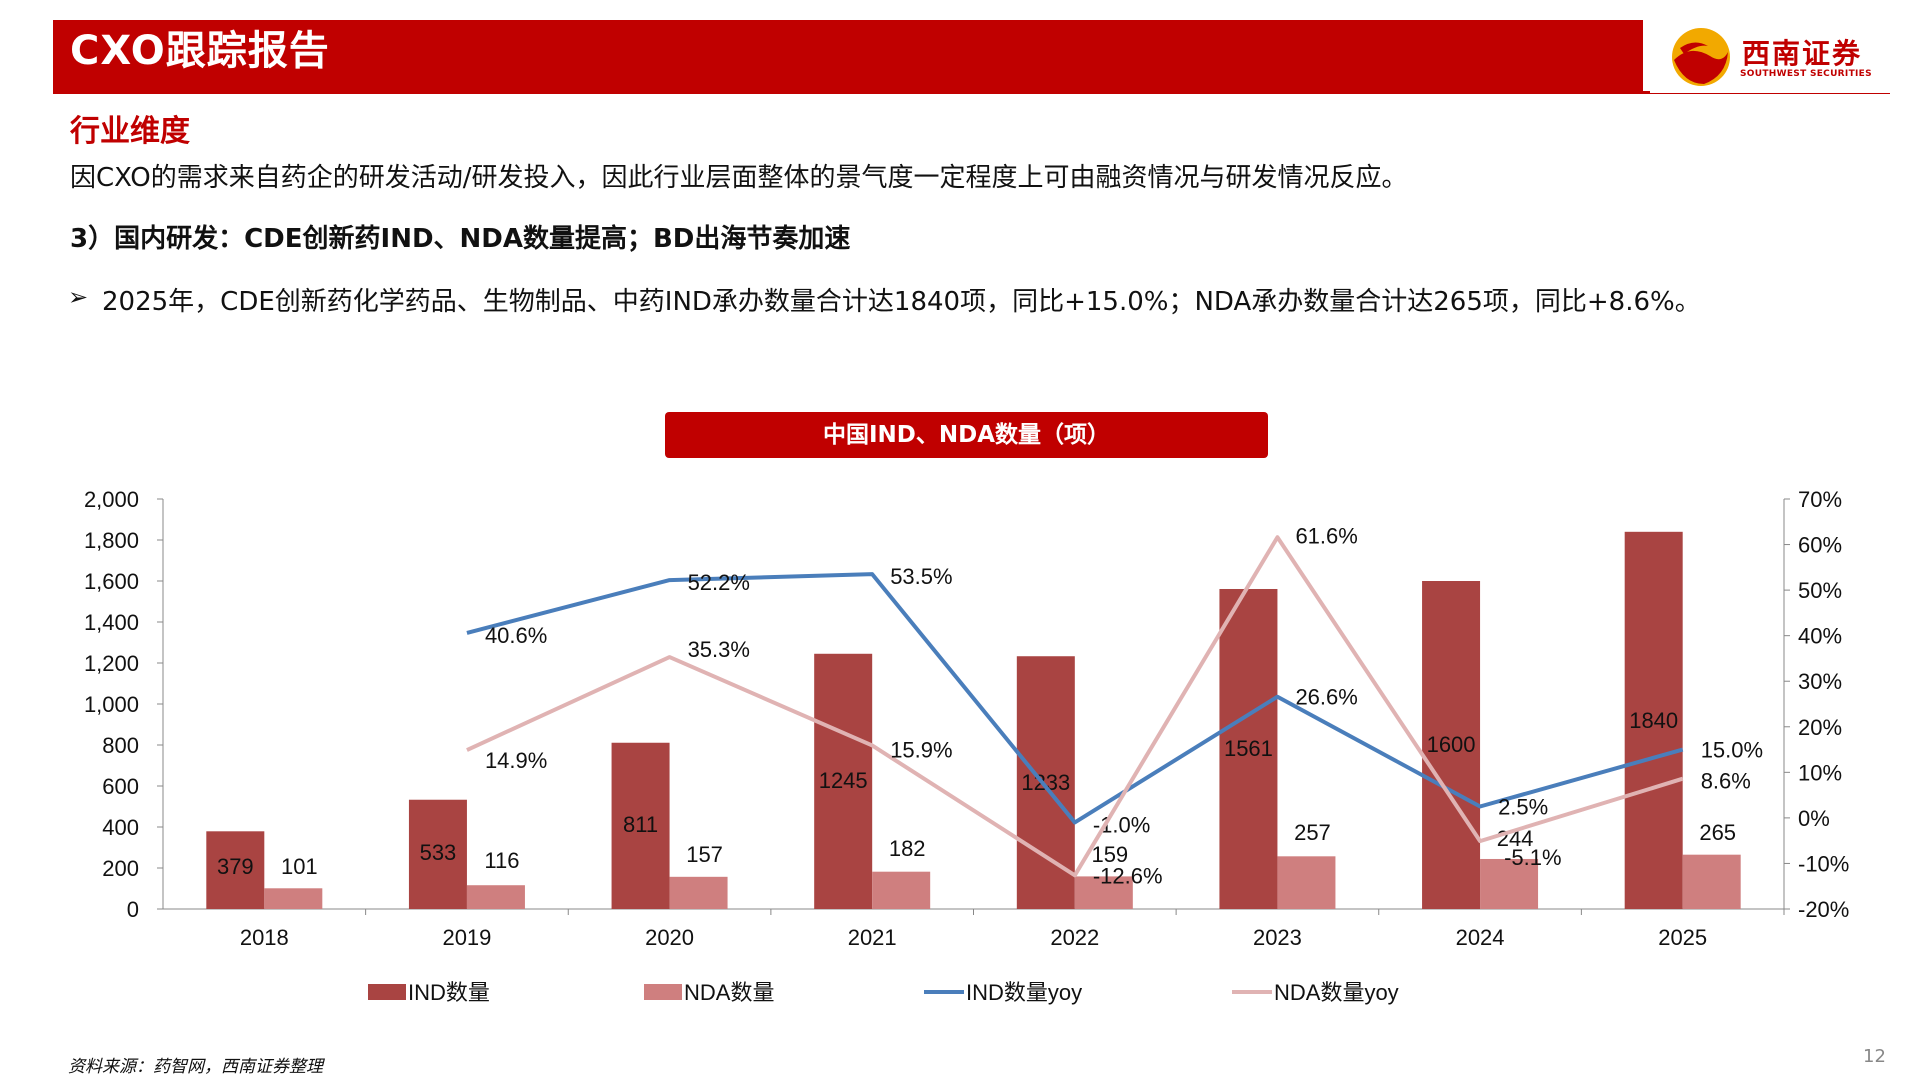 This screenshot has width=1920, height=1080. I want to click on nda-bar-value-label: 257, so click(1312, 832).